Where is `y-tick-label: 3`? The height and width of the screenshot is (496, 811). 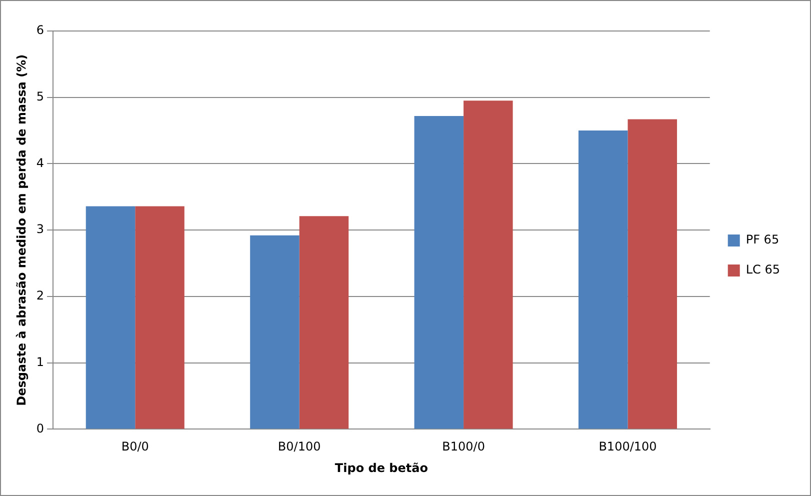
y-tick-label: 3 is located at coordinates (40, 229).